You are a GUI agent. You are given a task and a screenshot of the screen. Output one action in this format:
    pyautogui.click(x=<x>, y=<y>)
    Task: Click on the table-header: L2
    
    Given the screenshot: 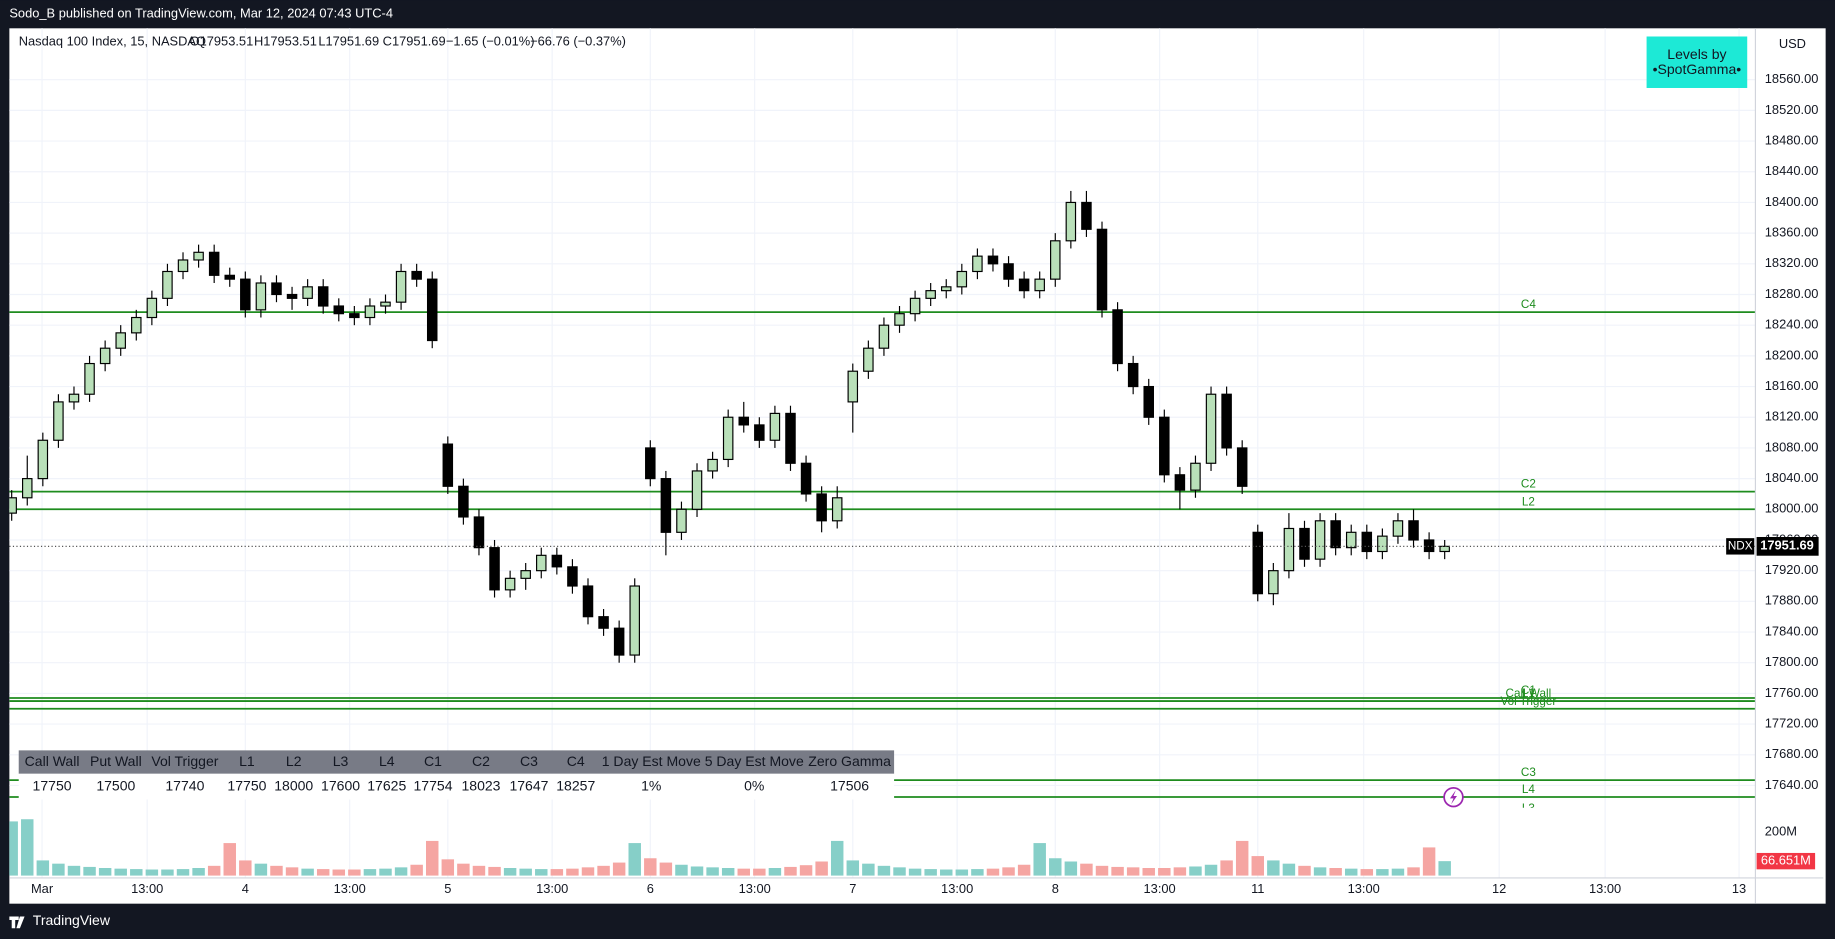 What is the action you would take?
    pyautogui.click(x=294, y=761)
    